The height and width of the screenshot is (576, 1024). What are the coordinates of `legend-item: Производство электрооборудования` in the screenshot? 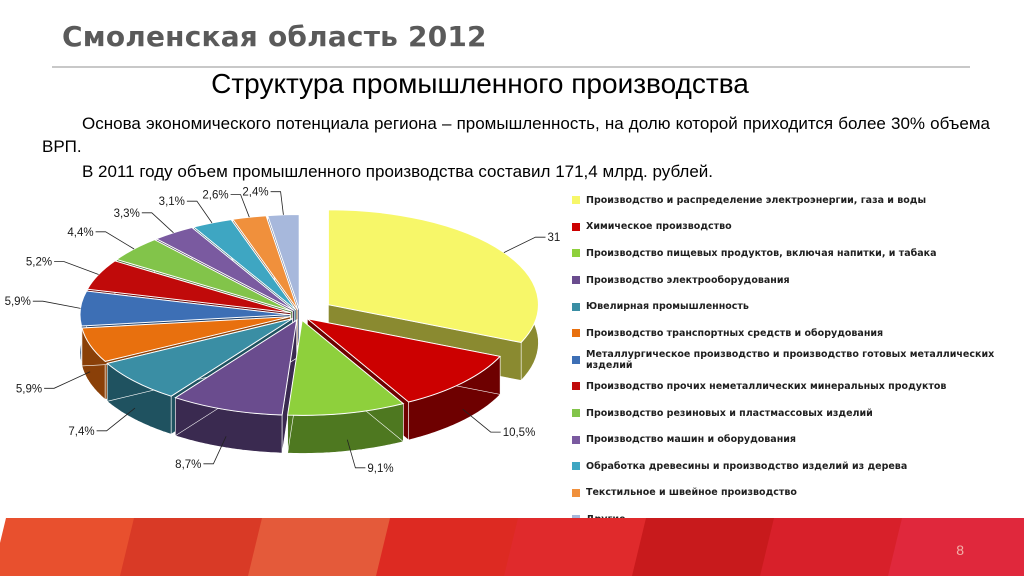 It's located at (797, 280).